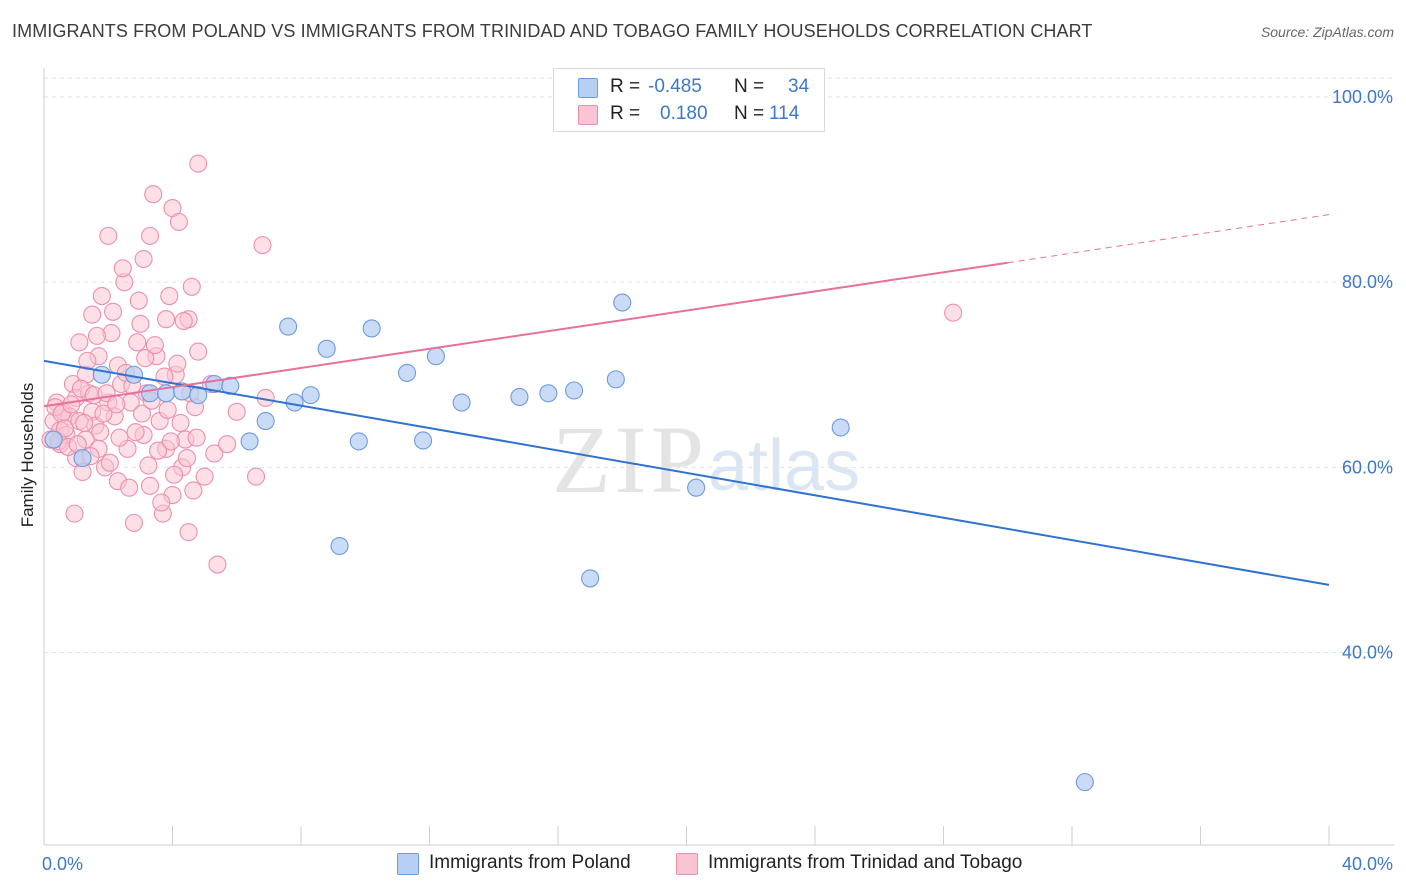  I want to click on stats-row-trinidad: R = 0.180 N = 114, so click(689, 115).